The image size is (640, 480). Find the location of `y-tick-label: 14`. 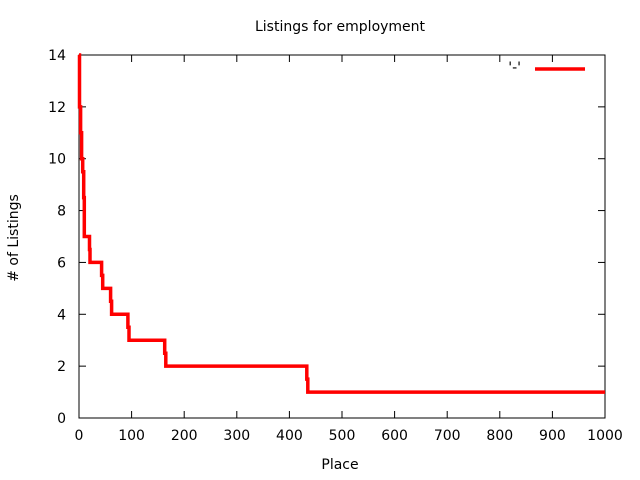

y-tick-label: 14 is located at coordinates (57, 56).